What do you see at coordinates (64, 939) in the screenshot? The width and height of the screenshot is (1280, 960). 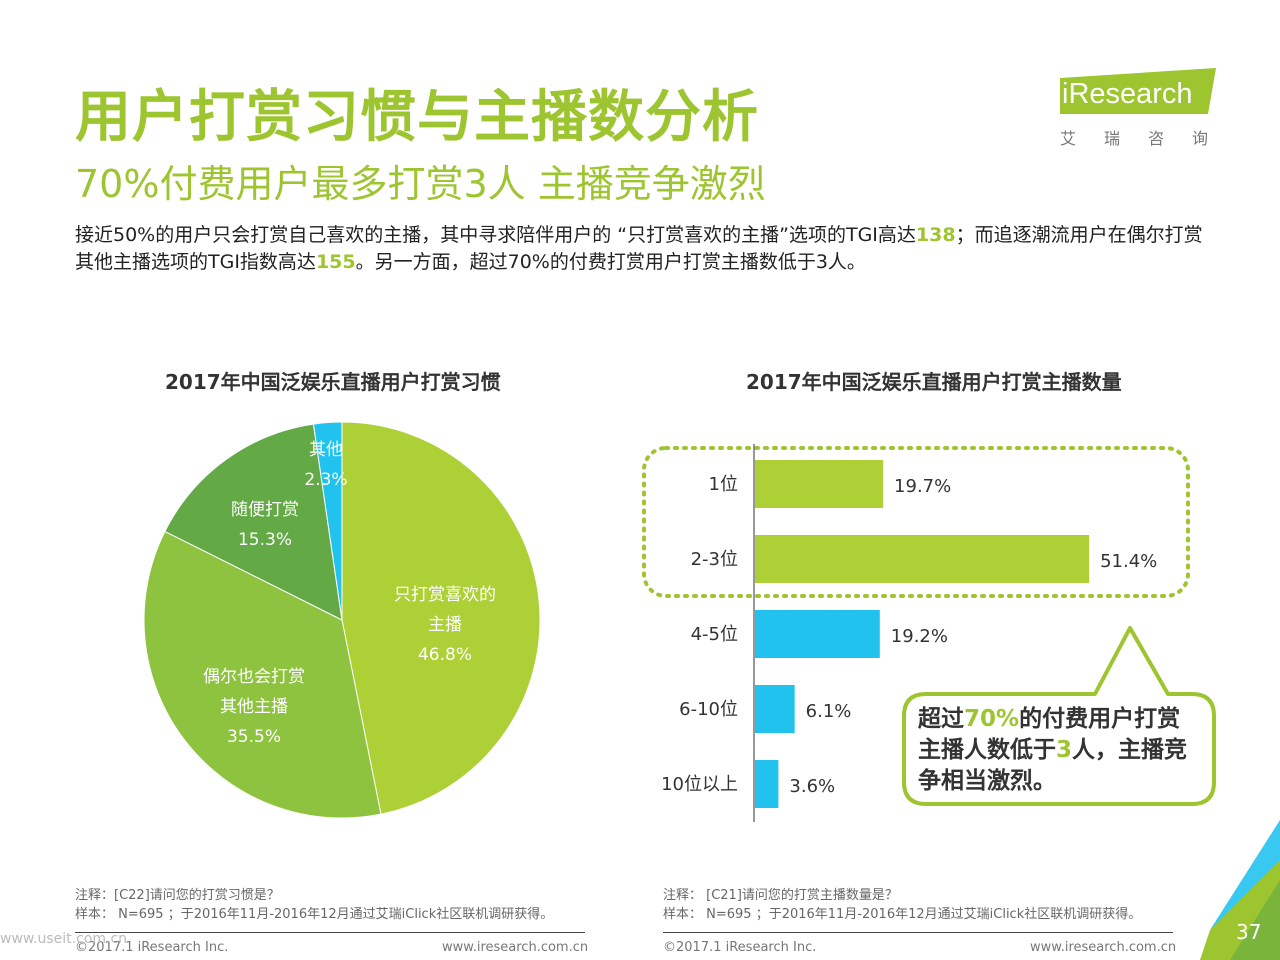 I see `watermark: www.useit.com.cn` at bounding box center [64, 939].